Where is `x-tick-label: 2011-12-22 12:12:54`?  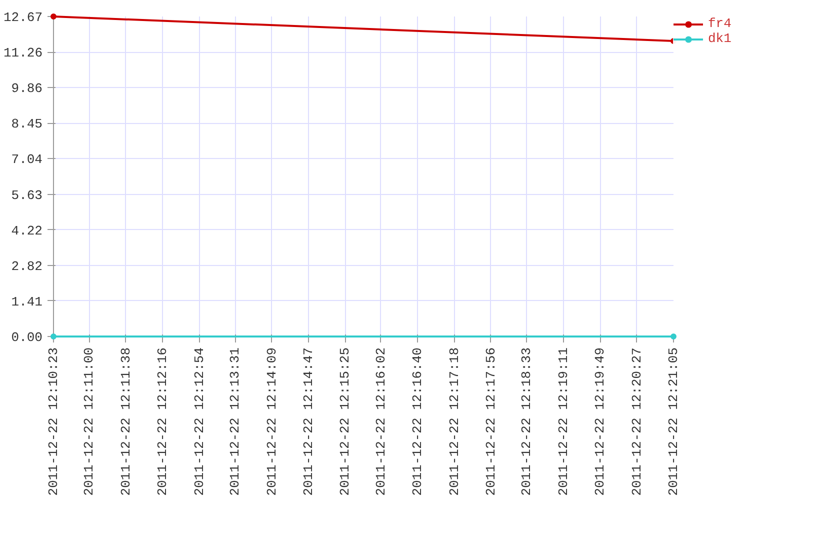
x-tick-label: 2011-12-22 12:12:54 is located at coordinates (199, 421).